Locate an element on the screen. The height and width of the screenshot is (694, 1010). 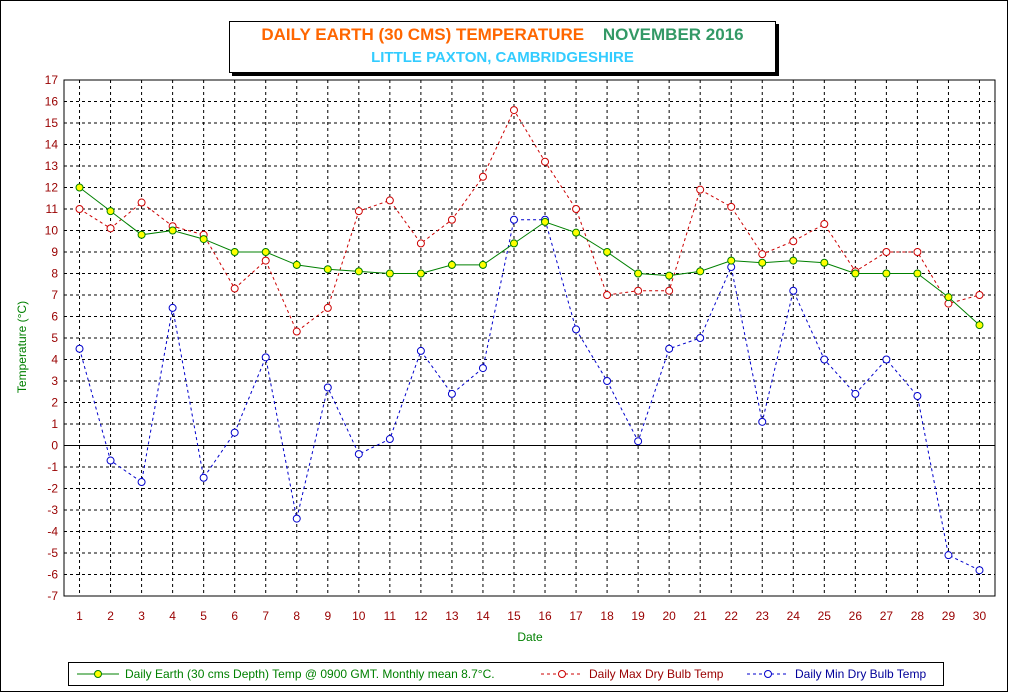
y-tick-label: -5 is located at coordinates (52, 553).